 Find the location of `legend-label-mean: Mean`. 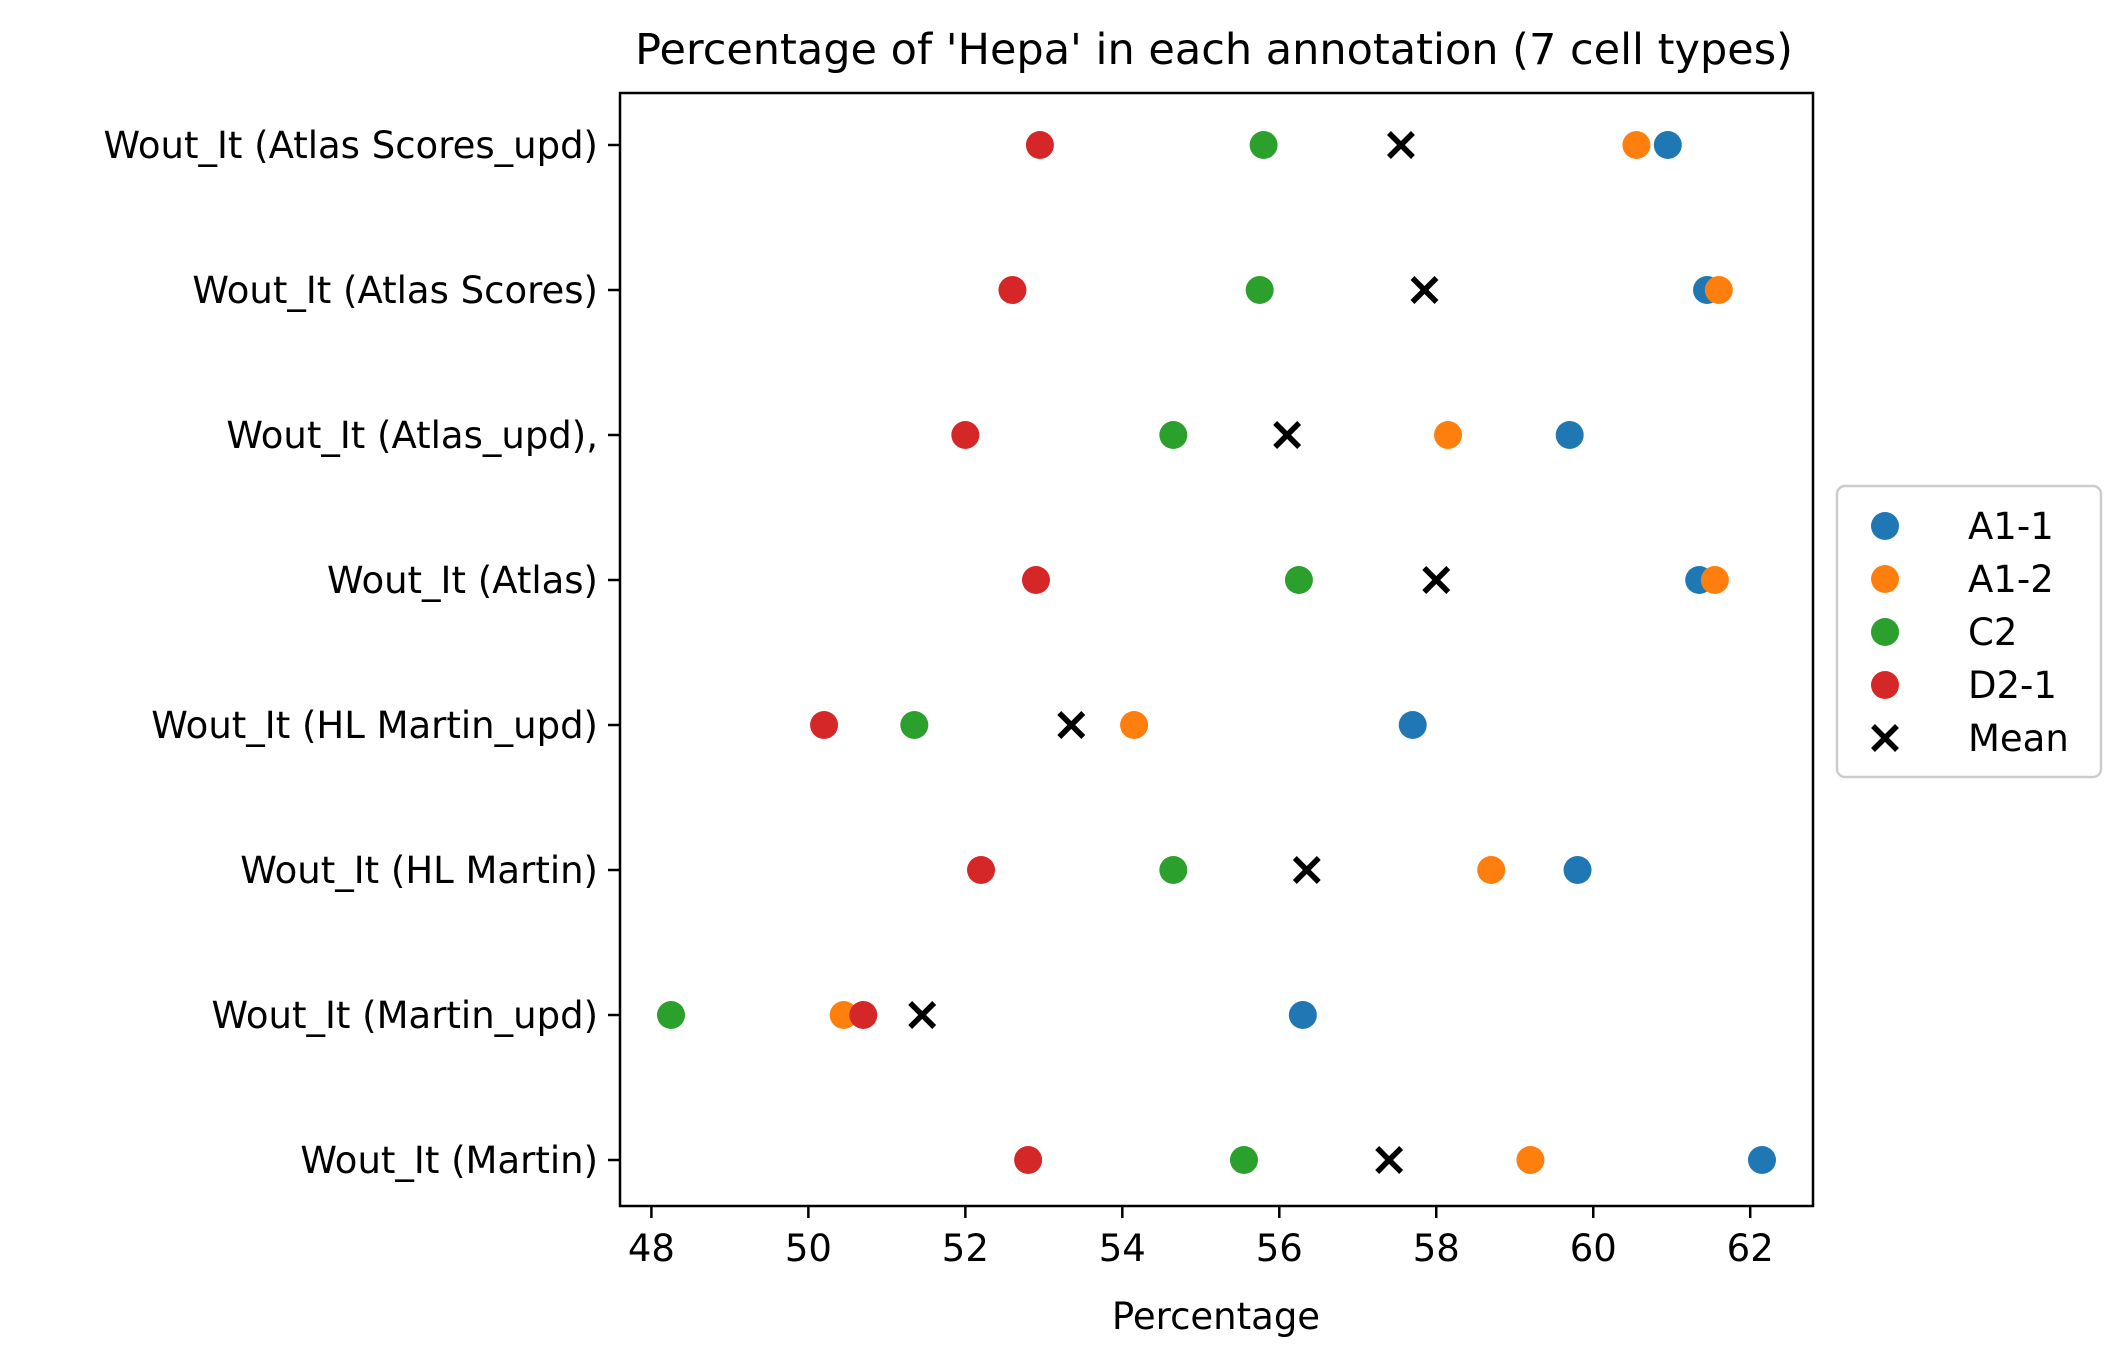

legend-label-mean: Mean is located at coordinates (2018, 738).